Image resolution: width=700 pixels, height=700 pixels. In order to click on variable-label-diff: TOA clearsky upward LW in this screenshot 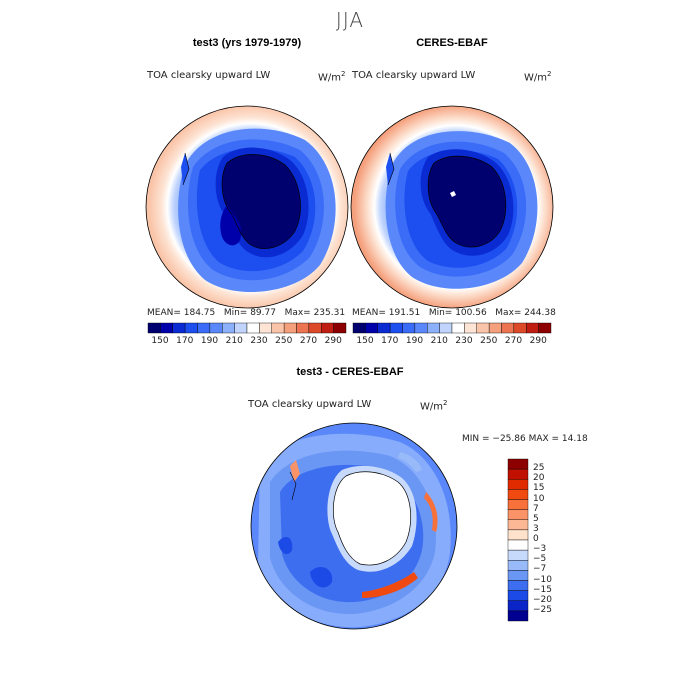, I will do `click(310, 404)`.